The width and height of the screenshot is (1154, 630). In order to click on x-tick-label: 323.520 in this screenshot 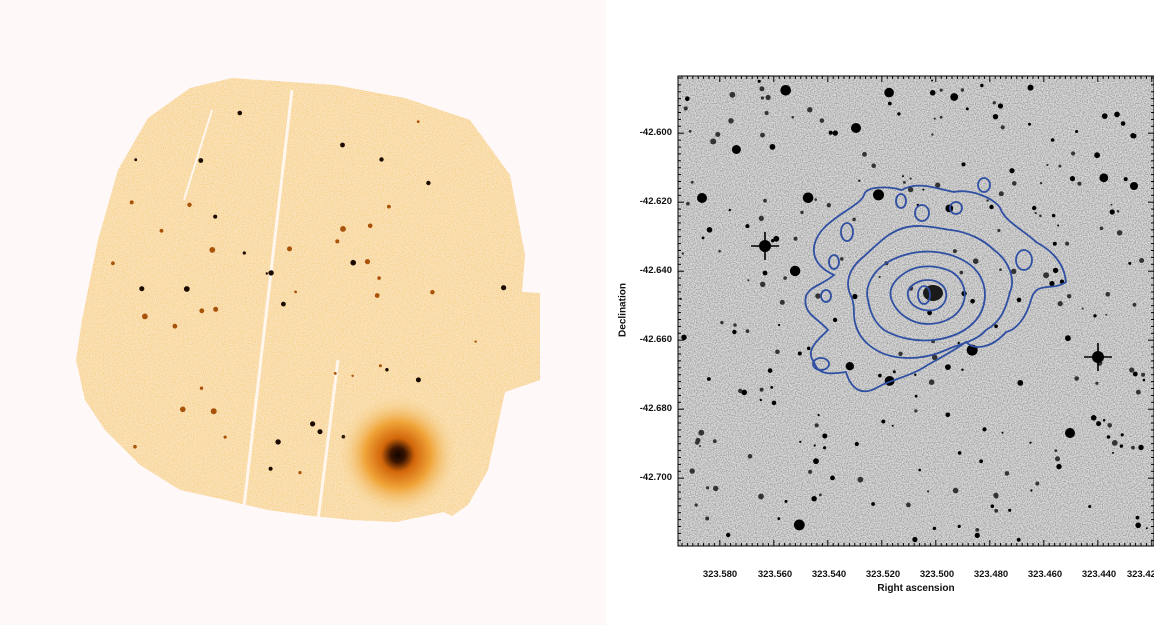, I will do `click(883, 574)`.